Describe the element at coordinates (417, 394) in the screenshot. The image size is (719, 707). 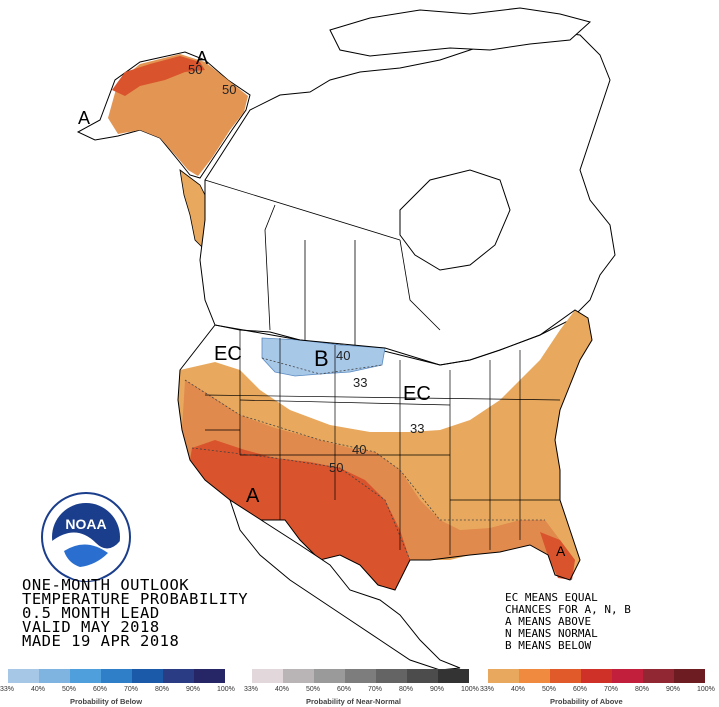
I see `label-ec-central: EC` at that location.